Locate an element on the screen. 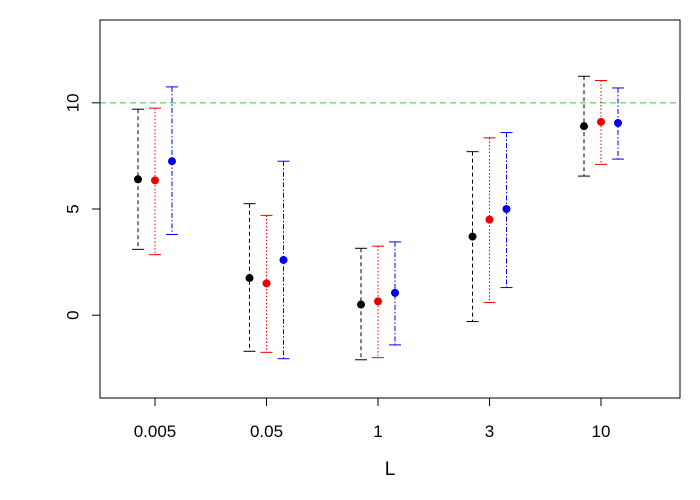 This screenshot has width=700, height=500. y-tick-label: 10 is located at coordinates (72, 102).